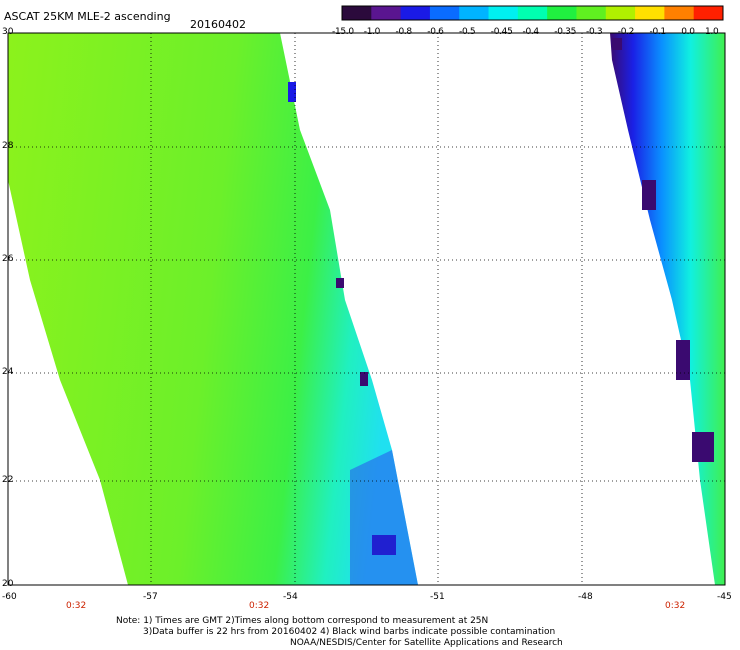 The height and width of the screenshot is (650, 740). I want to click on right-swath, so click(667, 309).